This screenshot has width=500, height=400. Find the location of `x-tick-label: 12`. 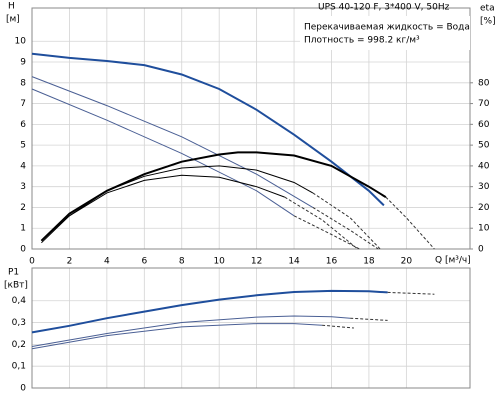

x-tick-label: 12 is located at coordinates (256, 262).